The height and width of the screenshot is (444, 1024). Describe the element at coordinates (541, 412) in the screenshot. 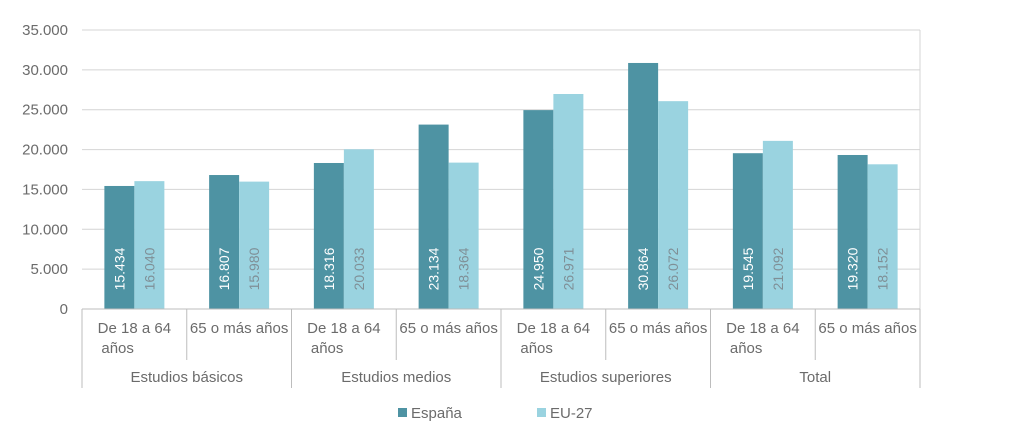

I see `legend-swatch-eu27` at that location.